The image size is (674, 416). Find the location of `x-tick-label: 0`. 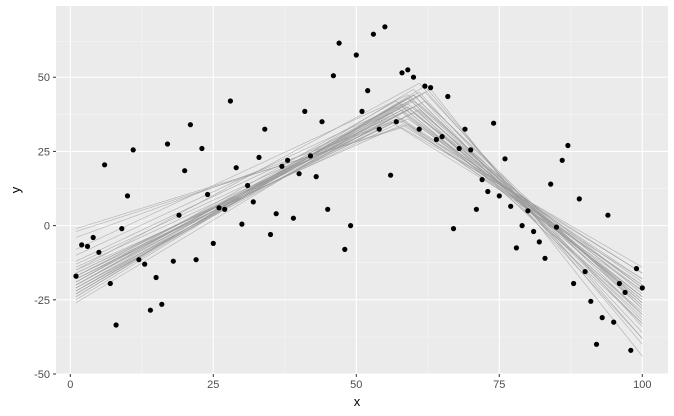

x-tick-label: 0 is located at coordinates (70, 385).